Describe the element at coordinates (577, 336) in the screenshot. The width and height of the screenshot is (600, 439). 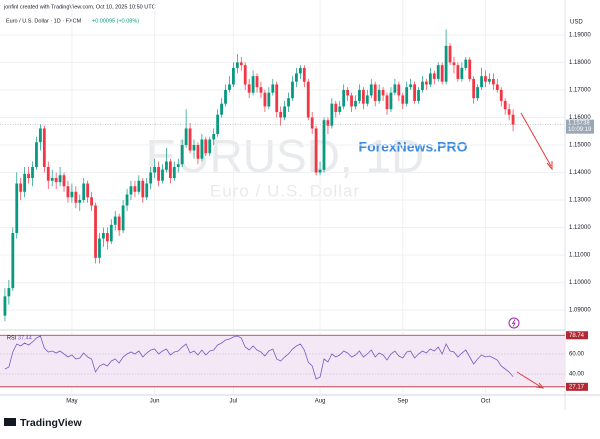
I see `rsi-tick-label: 78.74` at that location.